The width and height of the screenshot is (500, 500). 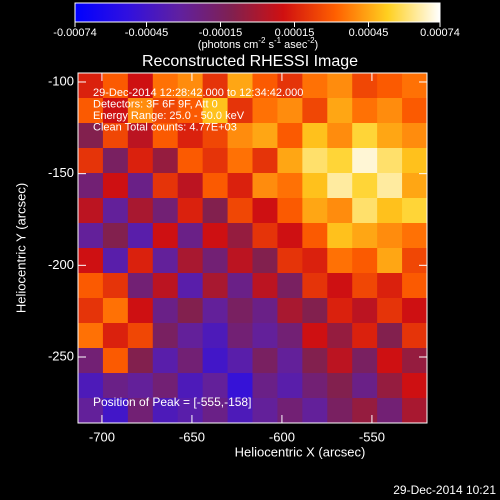 I want to click on annotation: Detectors: 3F 6F 9F, Att 0, so click(x=155, y=104).